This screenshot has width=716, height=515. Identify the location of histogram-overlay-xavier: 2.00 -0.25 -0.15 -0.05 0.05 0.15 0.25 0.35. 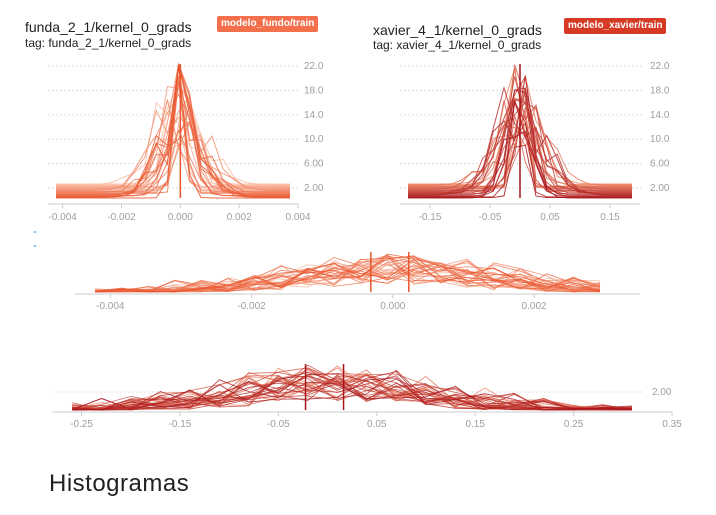
(365, 399).